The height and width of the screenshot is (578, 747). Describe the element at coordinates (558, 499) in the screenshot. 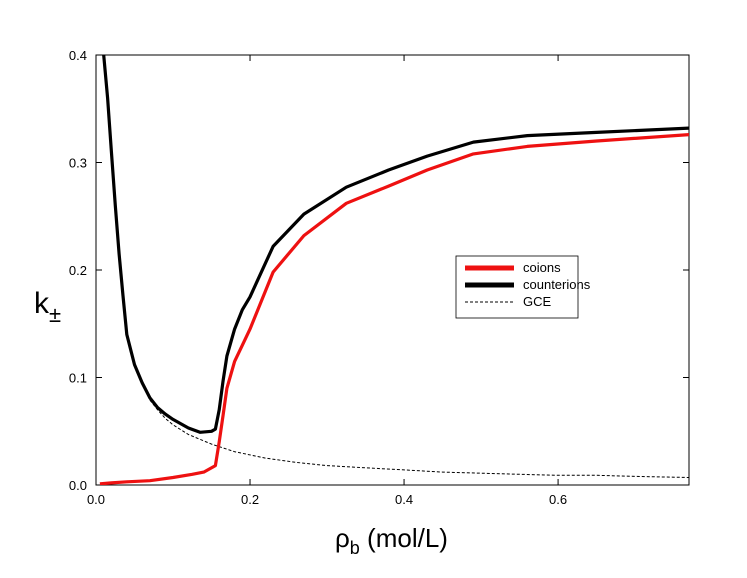

I see `x-tick-label: 0.6` at that location.